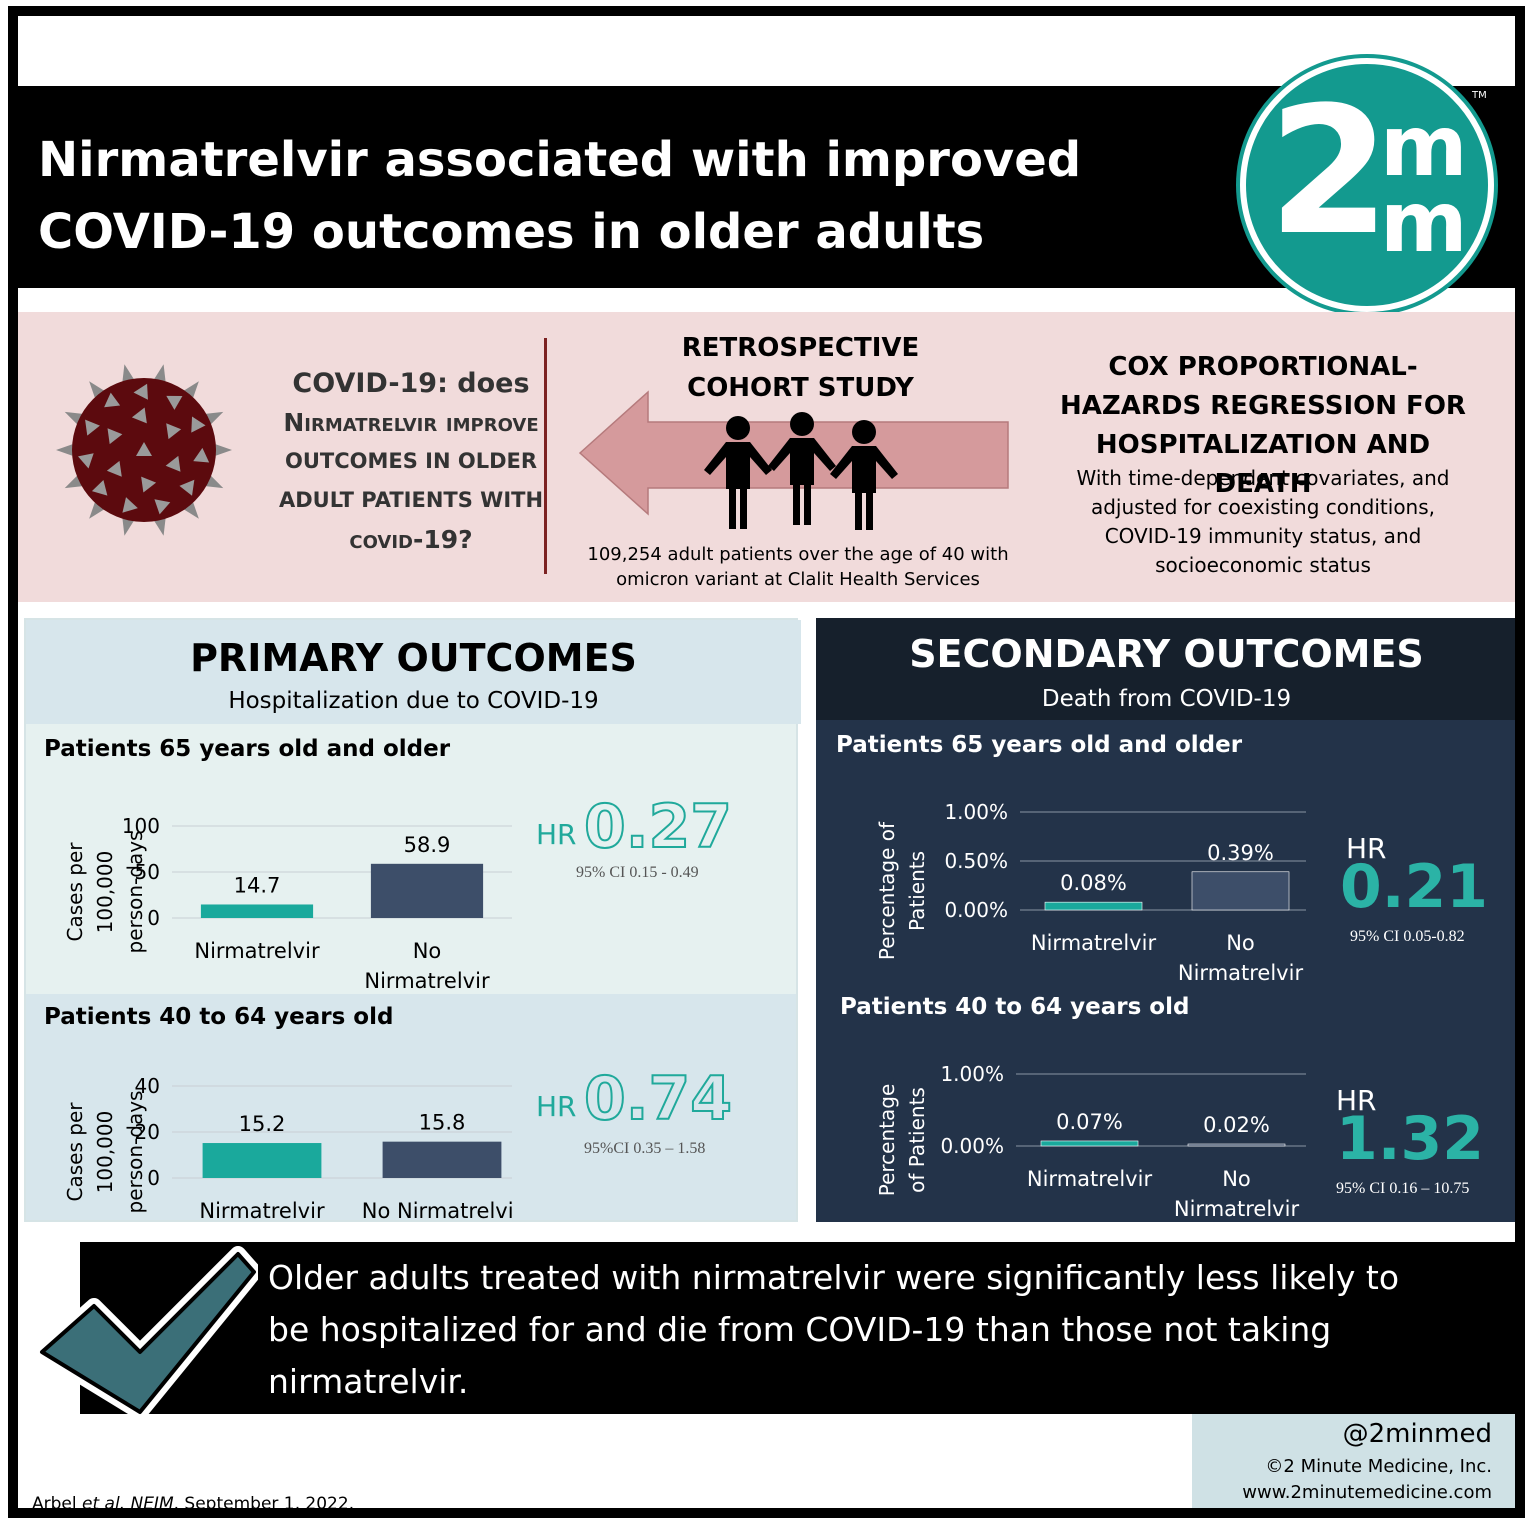  Describe the element at coordinates (141, 826) in the screenshot. I see `y-tick-label: 100` at that location.